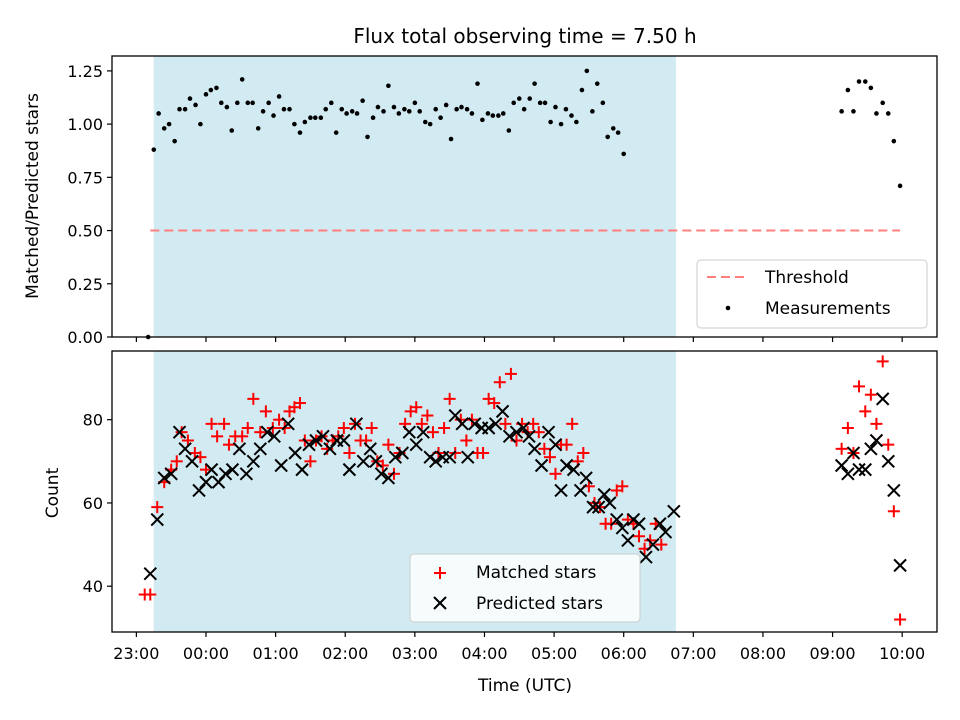  What do you see at coordinates (33, 196) in the screenshot?
I see `top-y-axis-label: Matched/Predicted stars` at bounding box center [33, 196].